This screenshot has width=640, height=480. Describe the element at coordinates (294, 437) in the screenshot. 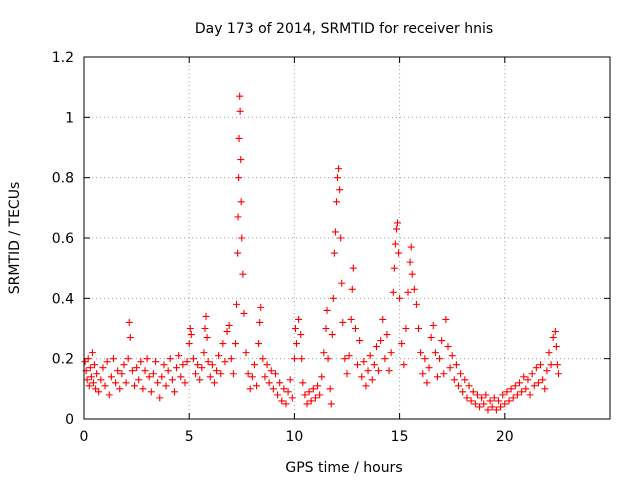

I see `x-tick-label: 10` at that location.